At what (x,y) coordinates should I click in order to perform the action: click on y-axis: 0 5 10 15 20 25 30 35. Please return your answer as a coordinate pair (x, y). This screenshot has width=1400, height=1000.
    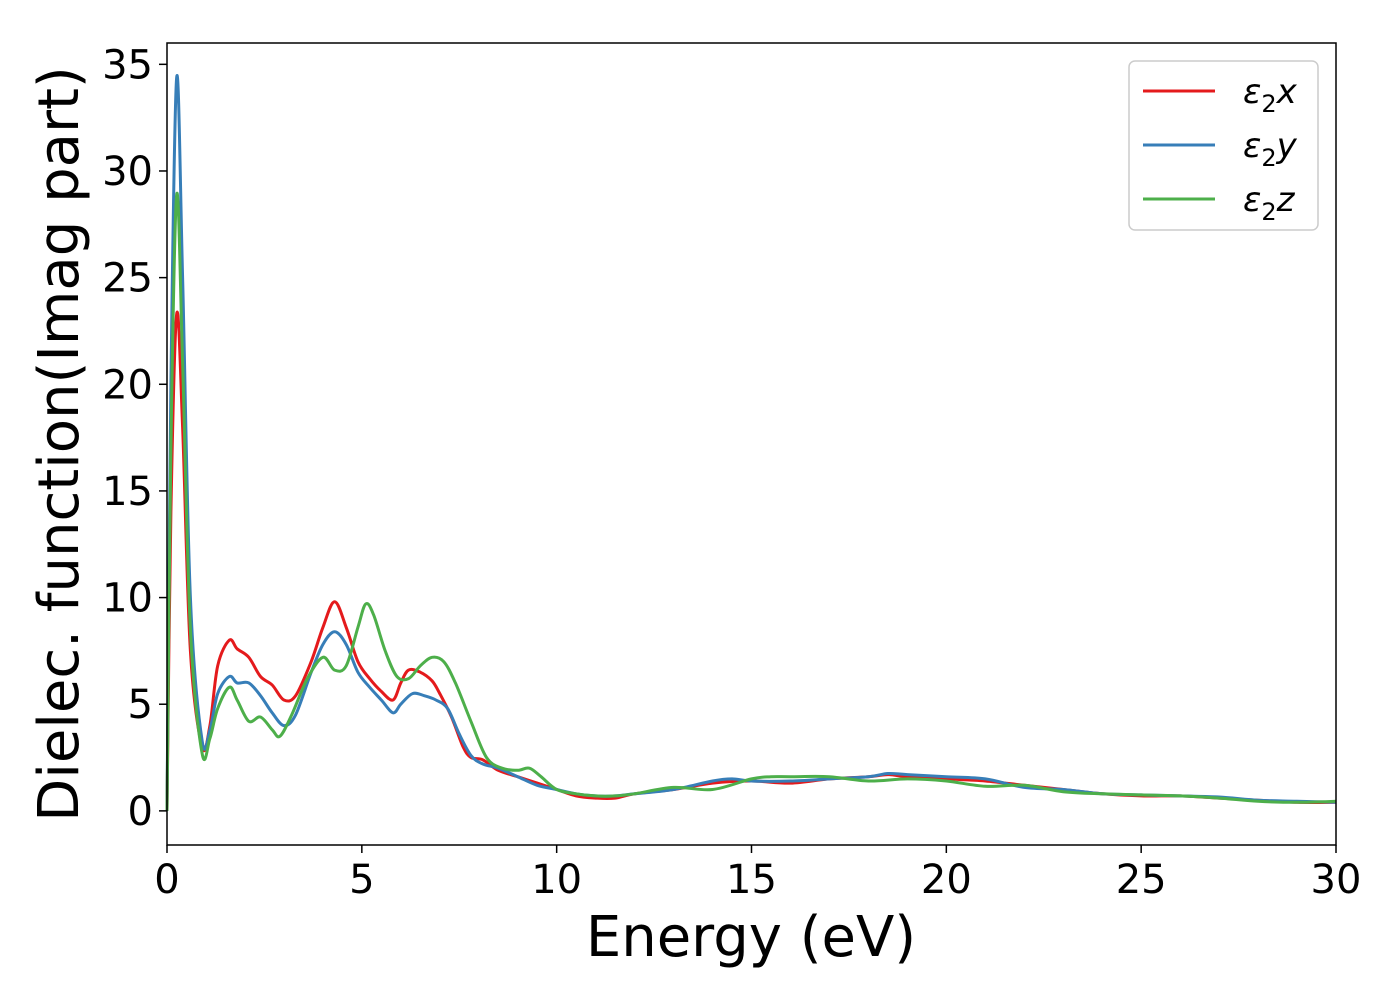
    Looking at the image, I should click on (134, 438).